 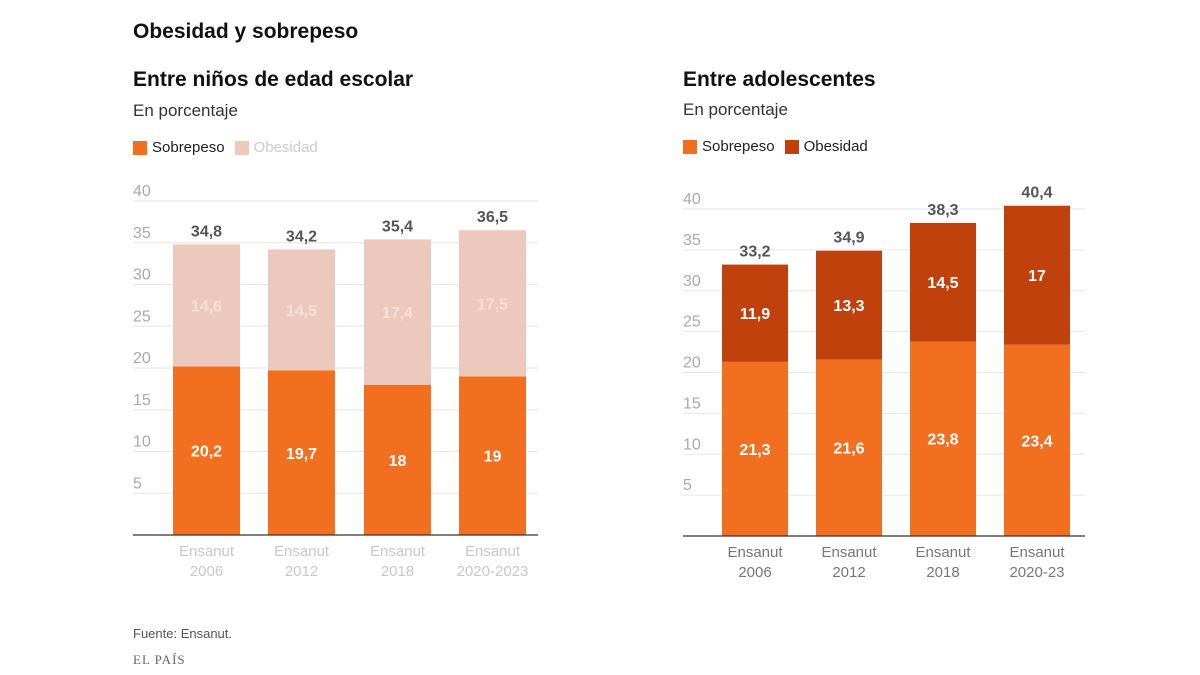 What do you see at coordinates (493, 571) in the screenshot?
I see `x-tick-label: 2020-2023` at bounding box center [493, 571].